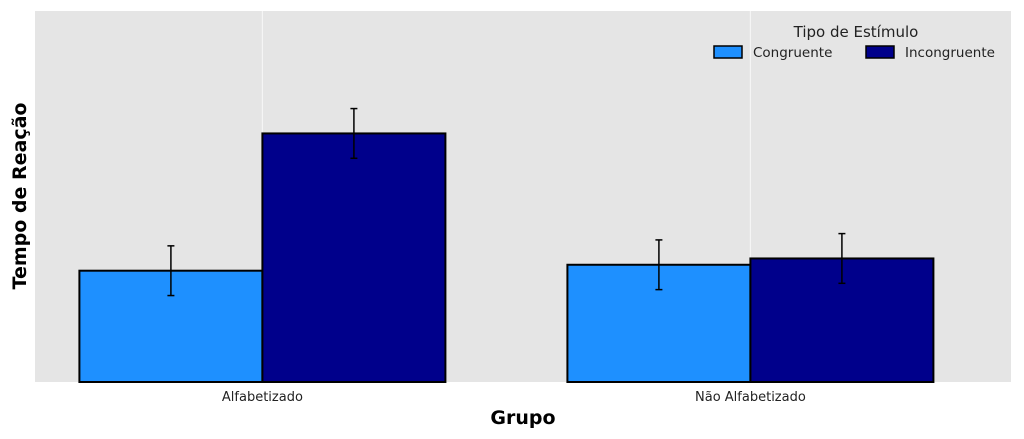 This screenshot has height=439, width=1024. What do you see at coordinates (20, 196) in the screenshot?
I see `y-axis-title: Tempo de Reação` at bounding box center [20, 196].